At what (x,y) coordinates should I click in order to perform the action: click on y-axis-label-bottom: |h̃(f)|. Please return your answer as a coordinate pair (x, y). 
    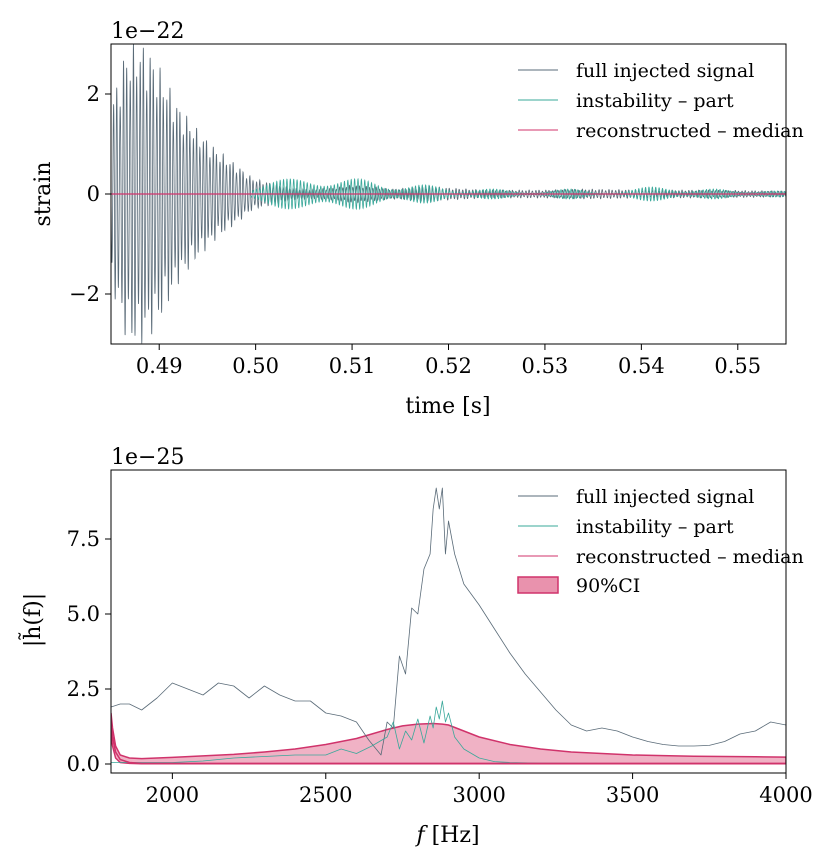
    Looking at the image, I should click on (32, 620).